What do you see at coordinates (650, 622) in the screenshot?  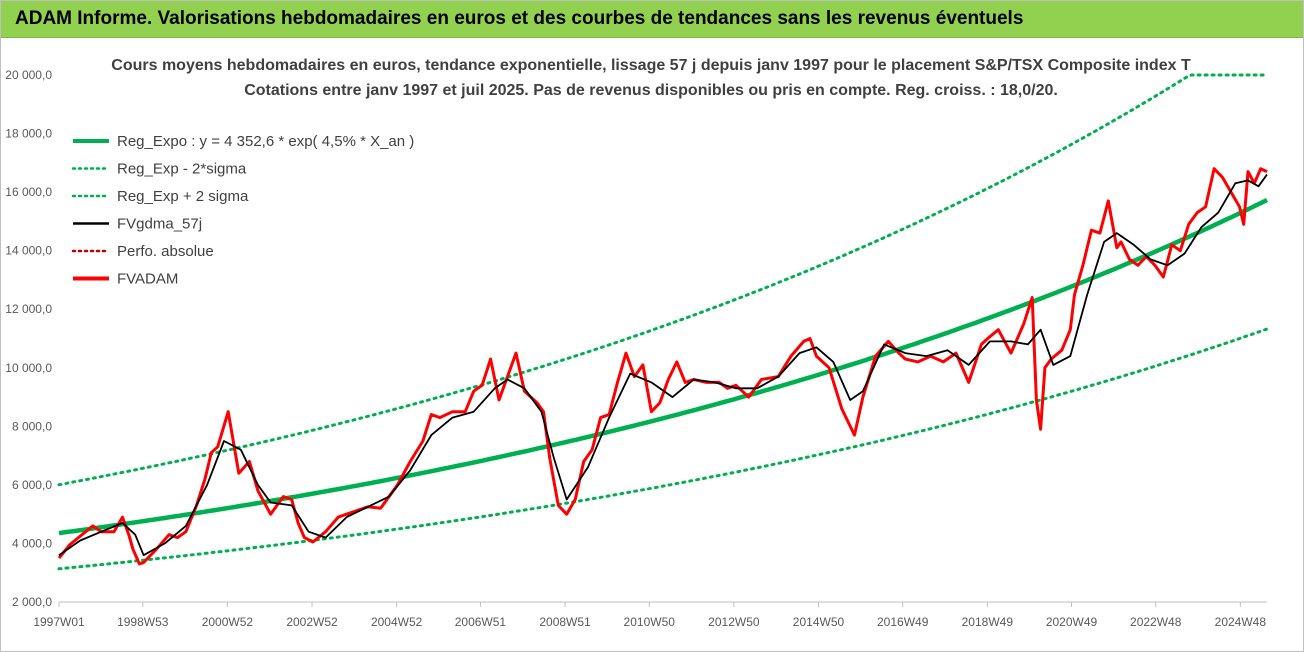 I see `x-tick-label: 2010W50` at bounding box center [650, 622].